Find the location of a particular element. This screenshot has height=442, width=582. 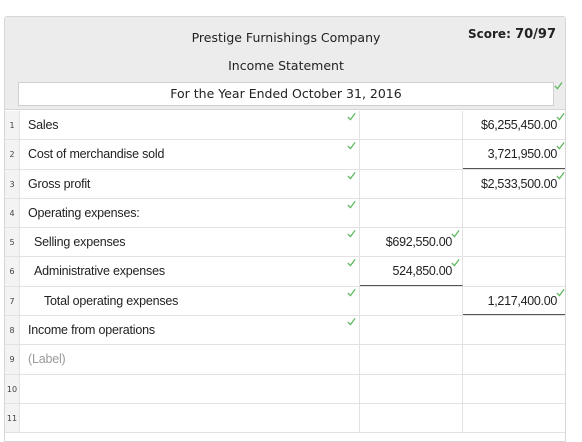

label-text: Gross profit is located at coordinates (59, 183).